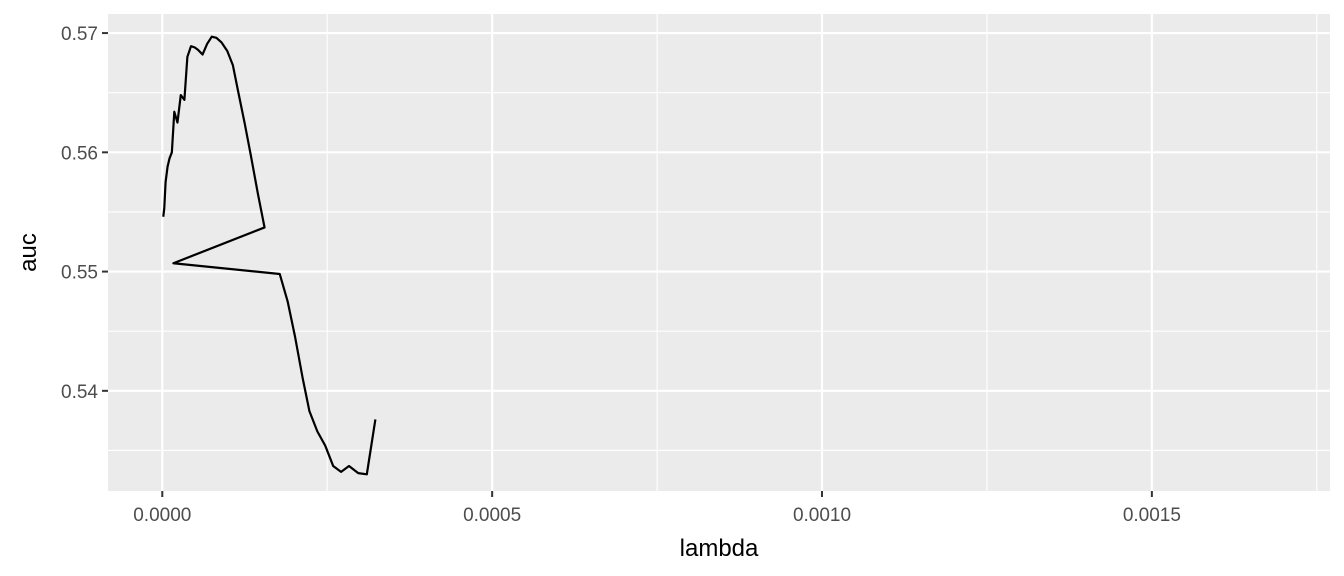 This screenshot has height=576, width=1344. What do you see at coordinates (822, 515) in the screenshot?
I see `x-tick-label: 0.0010` at bounding box center [822, 515].